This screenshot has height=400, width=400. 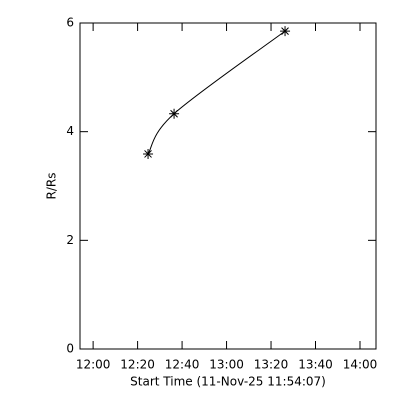 I want to click on x-tick-label: 12:20, so click(x=137, y=365).